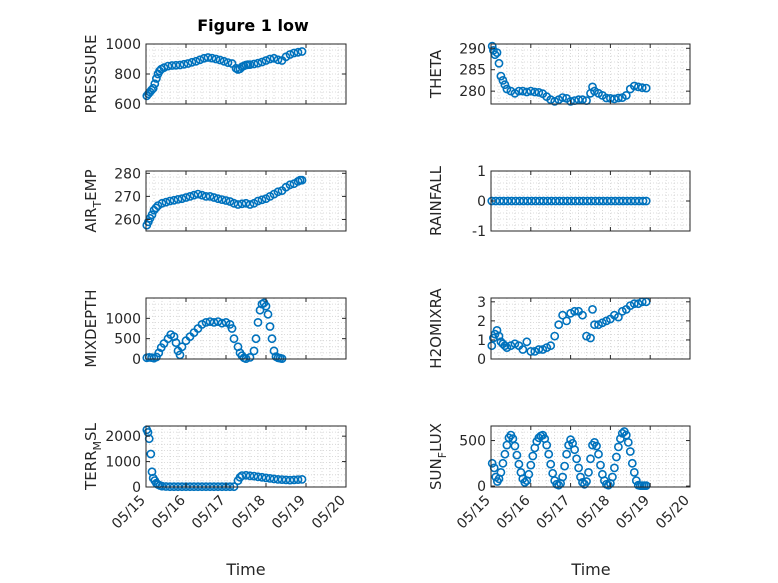 This screenshot has height=583, width=778. Describe the element at coordinates (97, 446) in the screenshot. I see `y-label-sub: M` at that location.